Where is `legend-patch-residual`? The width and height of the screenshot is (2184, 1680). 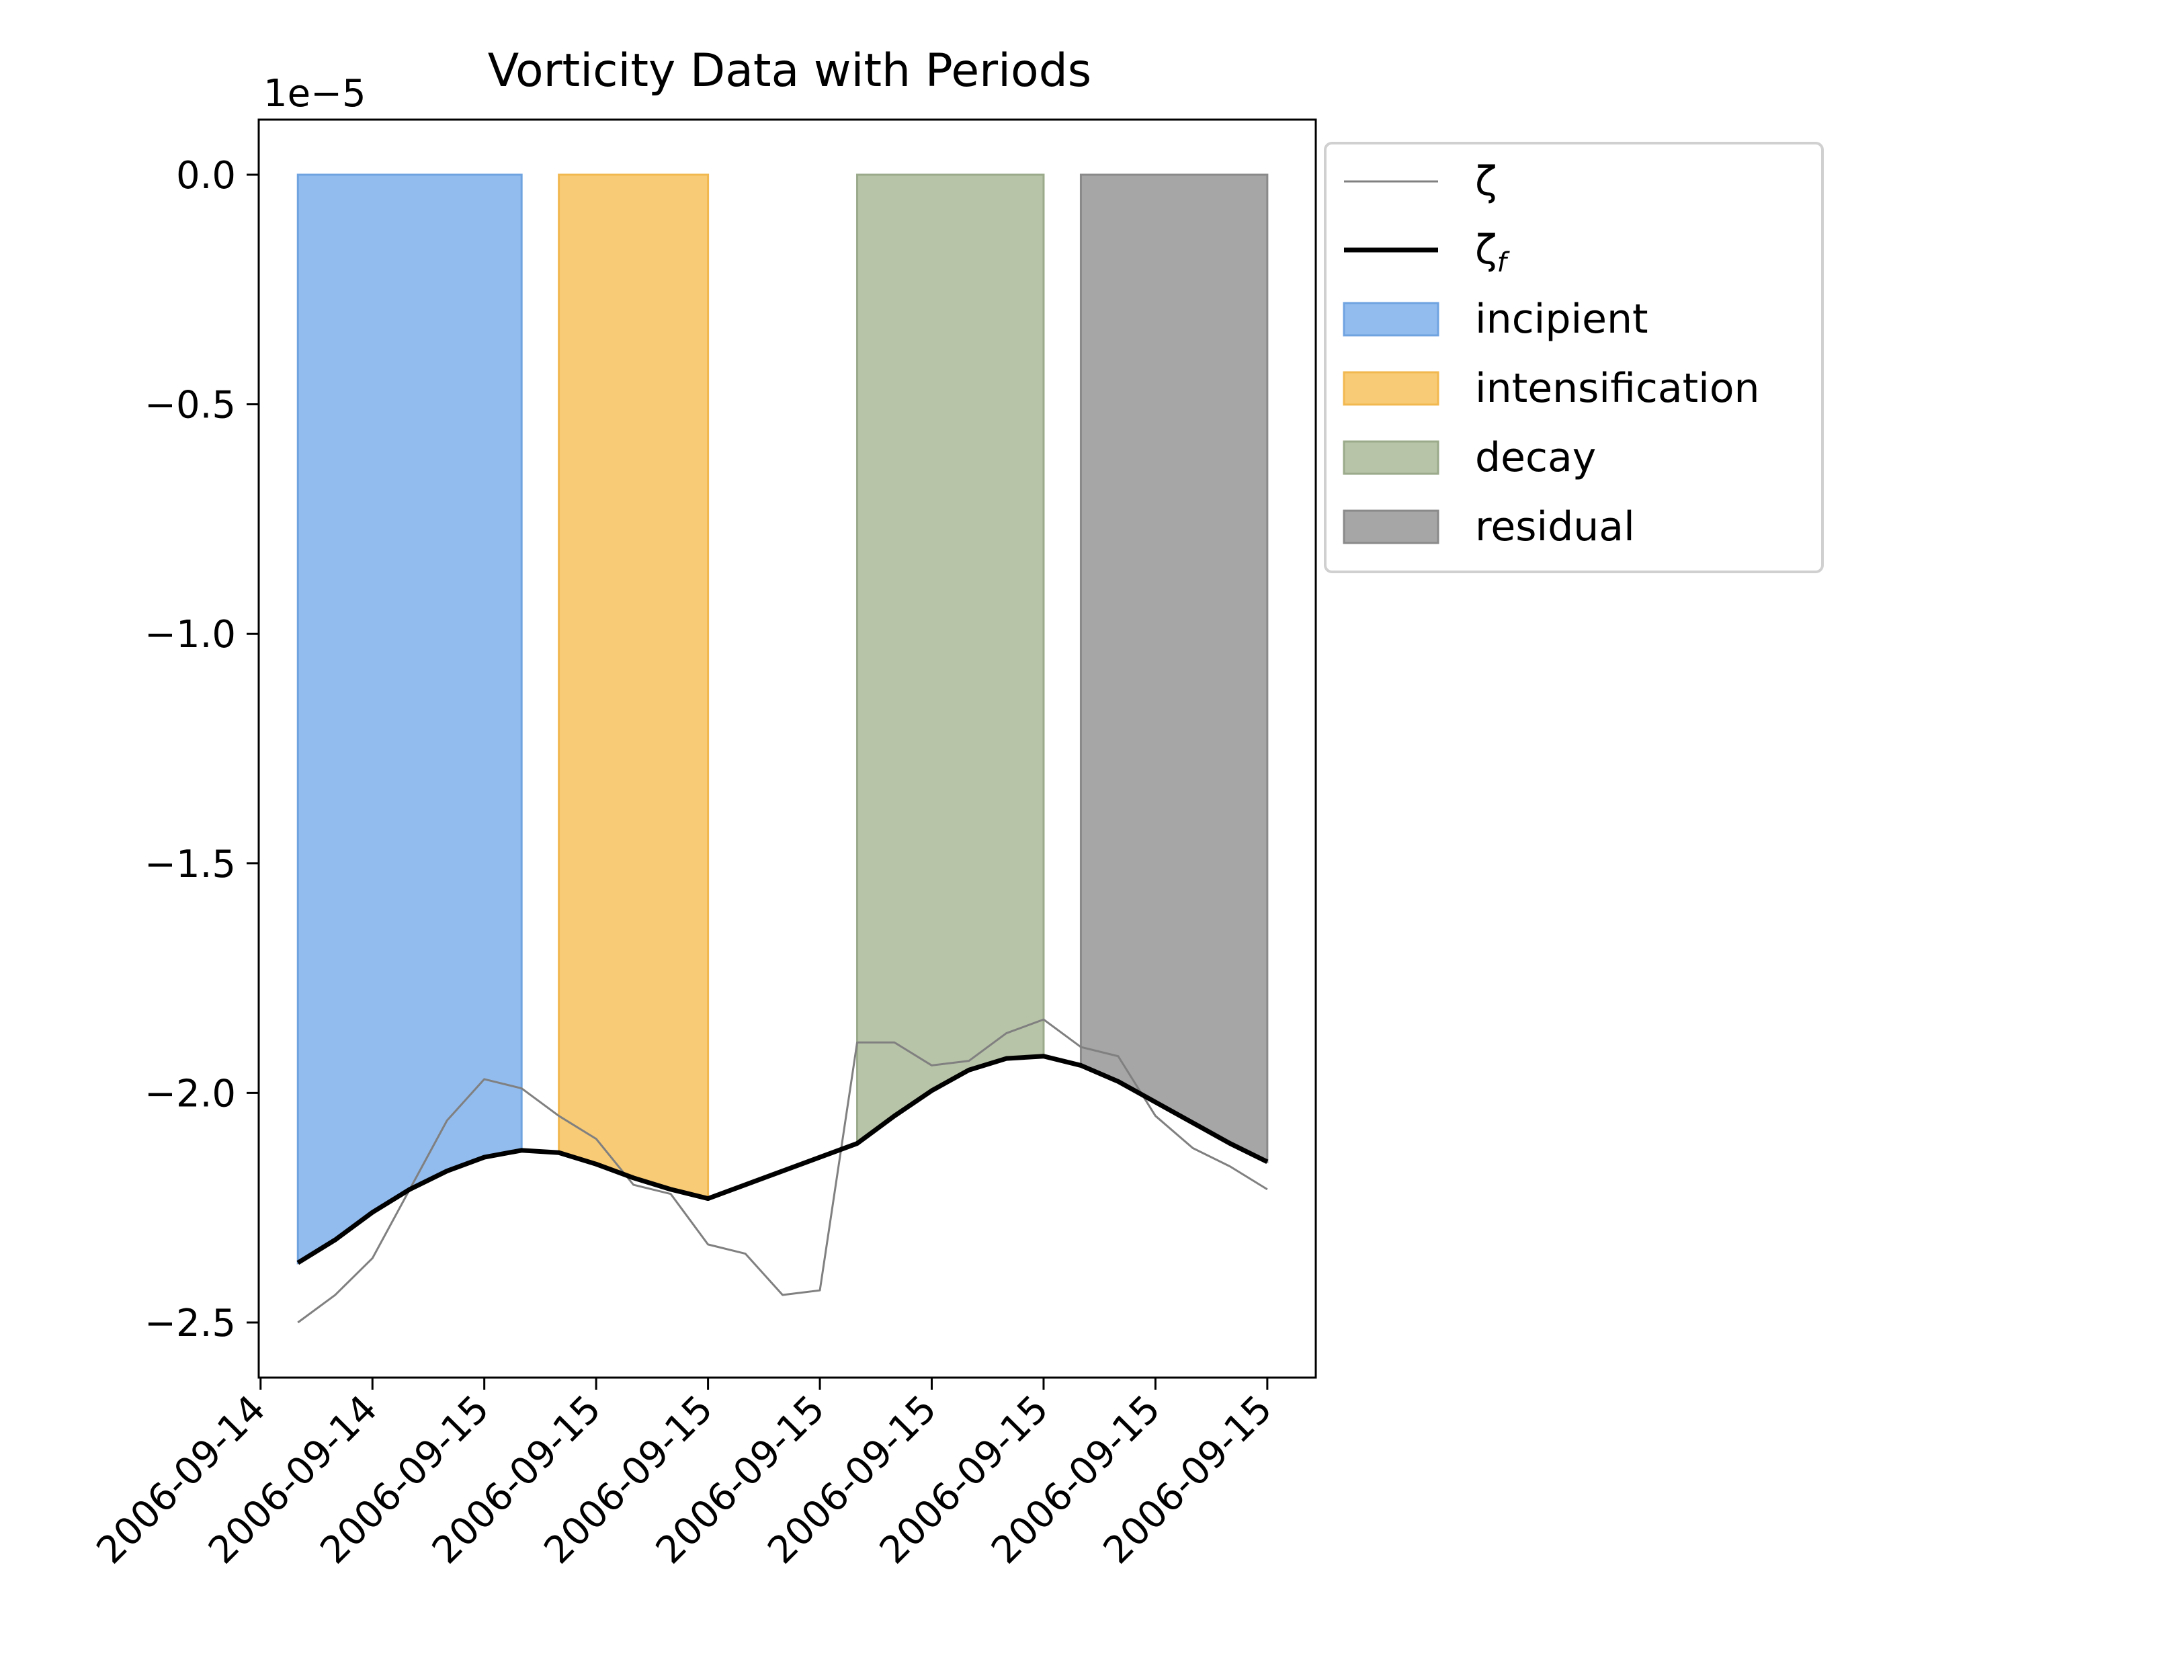 legend-patch-residual is located at coordinates (1391, 526).